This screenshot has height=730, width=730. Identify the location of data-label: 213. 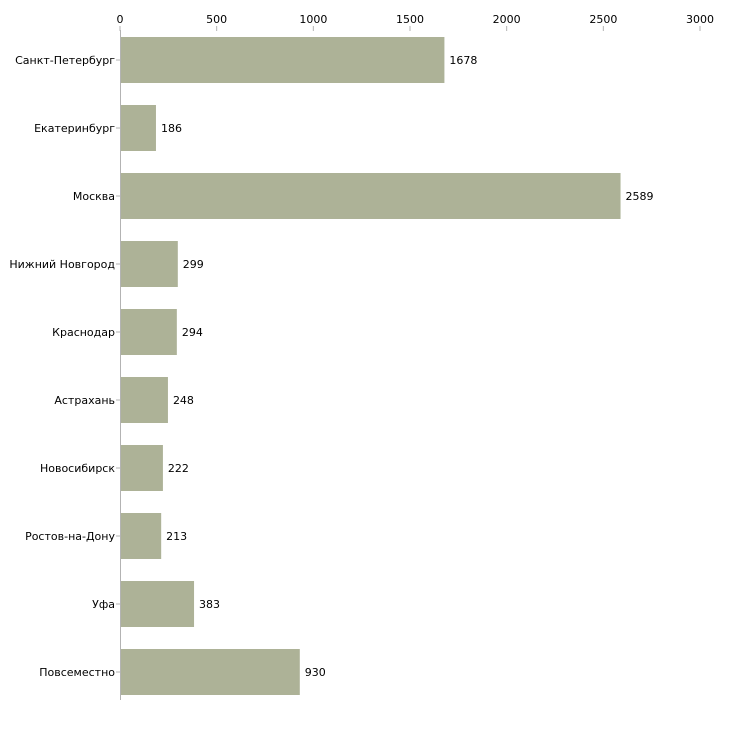
(176, 536).